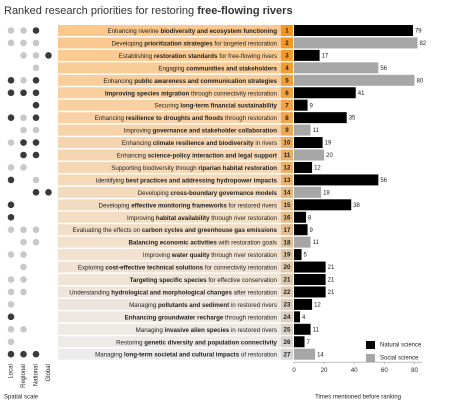  What do you see at coordinates (294, 371) in the screenshot?
I see `x-tick-label: 0` at bounding box center [294, 371].